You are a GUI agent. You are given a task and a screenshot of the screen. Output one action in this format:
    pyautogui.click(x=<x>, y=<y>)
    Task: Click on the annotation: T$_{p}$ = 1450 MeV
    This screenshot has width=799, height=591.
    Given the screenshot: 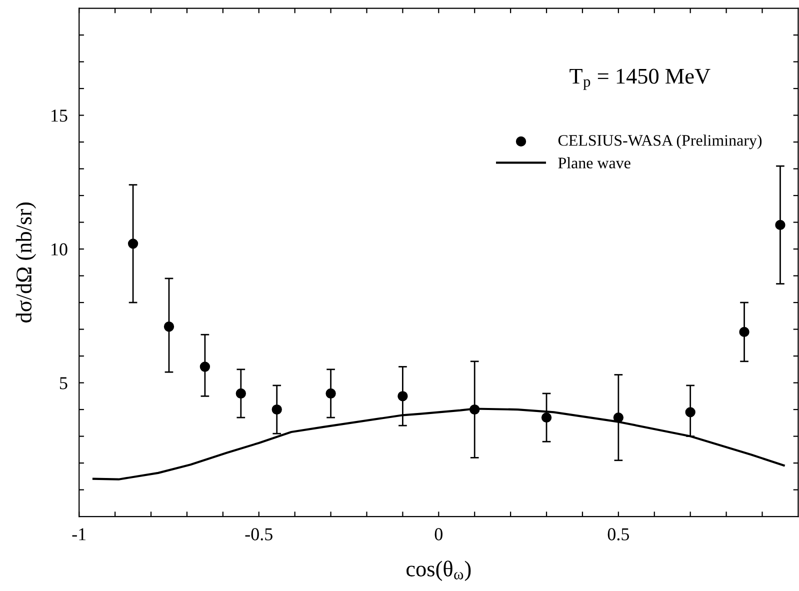 What is the action you would take?
    pyautogui.click(x=640, y=79)
    